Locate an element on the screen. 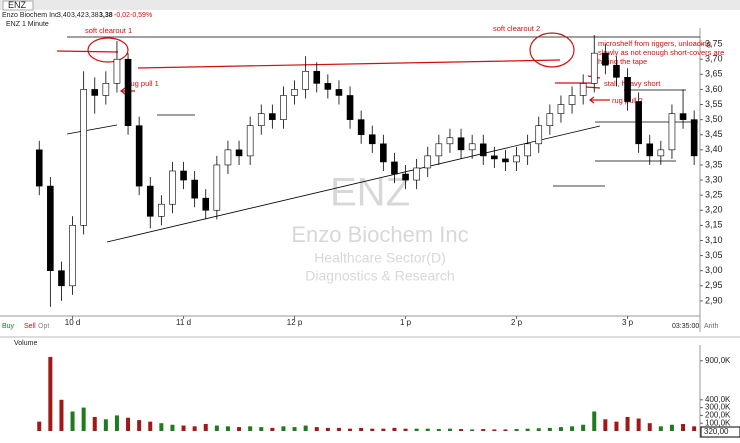 The height and width of the screenshot is (443, 740). volume-tick-label: 900,0K is located at coordinates (718, 360).